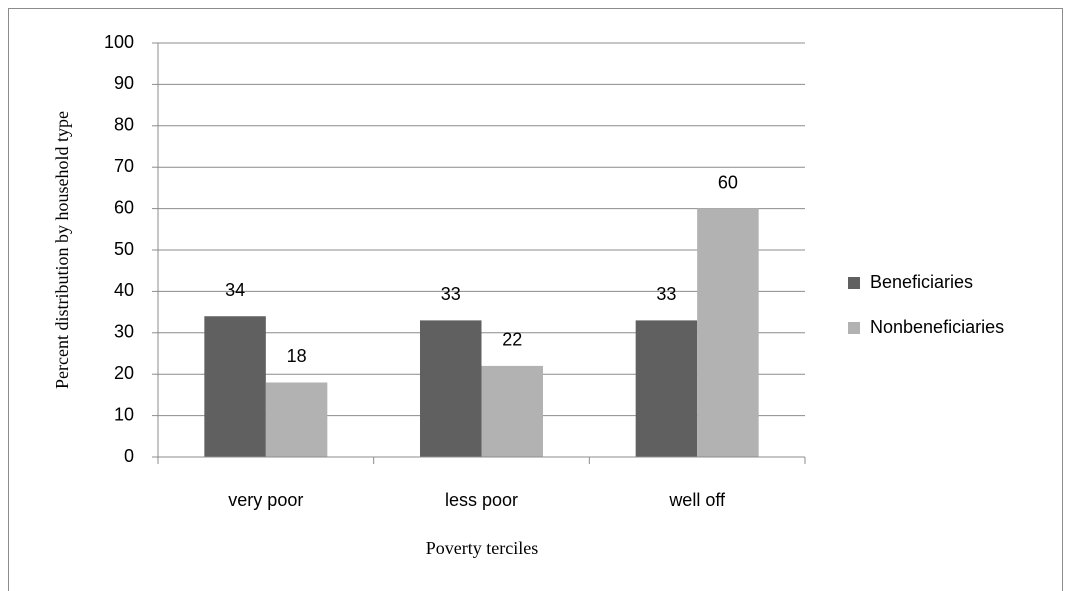 Image resolution: width=1067 pixels, height=591 pixels. I want to click on y-tick-label: 40, so click(124, 290).